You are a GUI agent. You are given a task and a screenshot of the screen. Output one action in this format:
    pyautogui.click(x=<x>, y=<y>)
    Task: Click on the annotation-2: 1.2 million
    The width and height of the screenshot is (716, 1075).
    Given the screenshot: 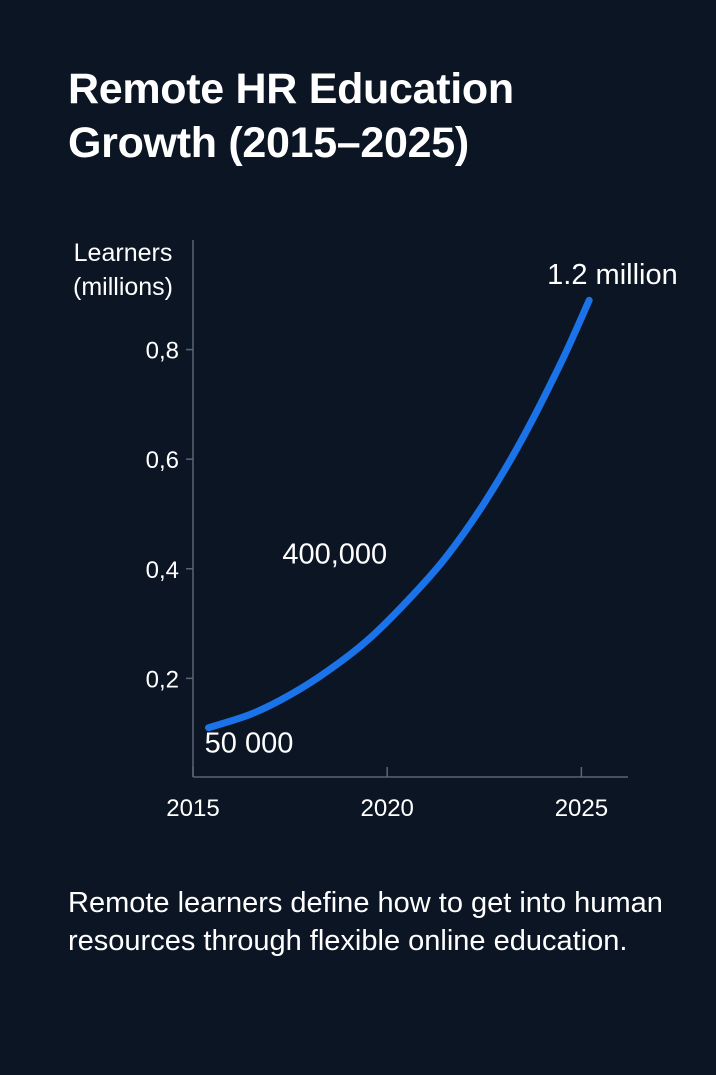 What is the action you would take?
    pyautogui.click(x=612, y=275)
    